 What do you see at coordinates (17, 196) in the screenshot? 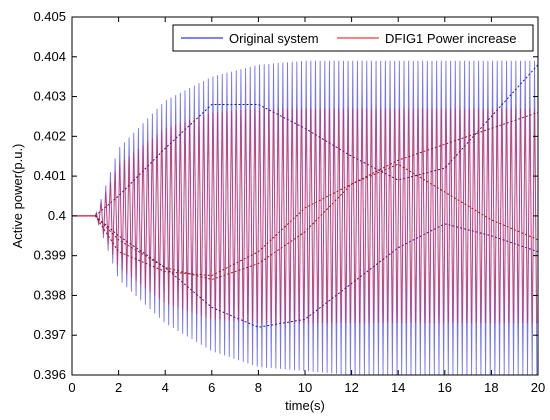
I see `y-axis-label: Active power(p.u.)` at bounding box center [17, 196].